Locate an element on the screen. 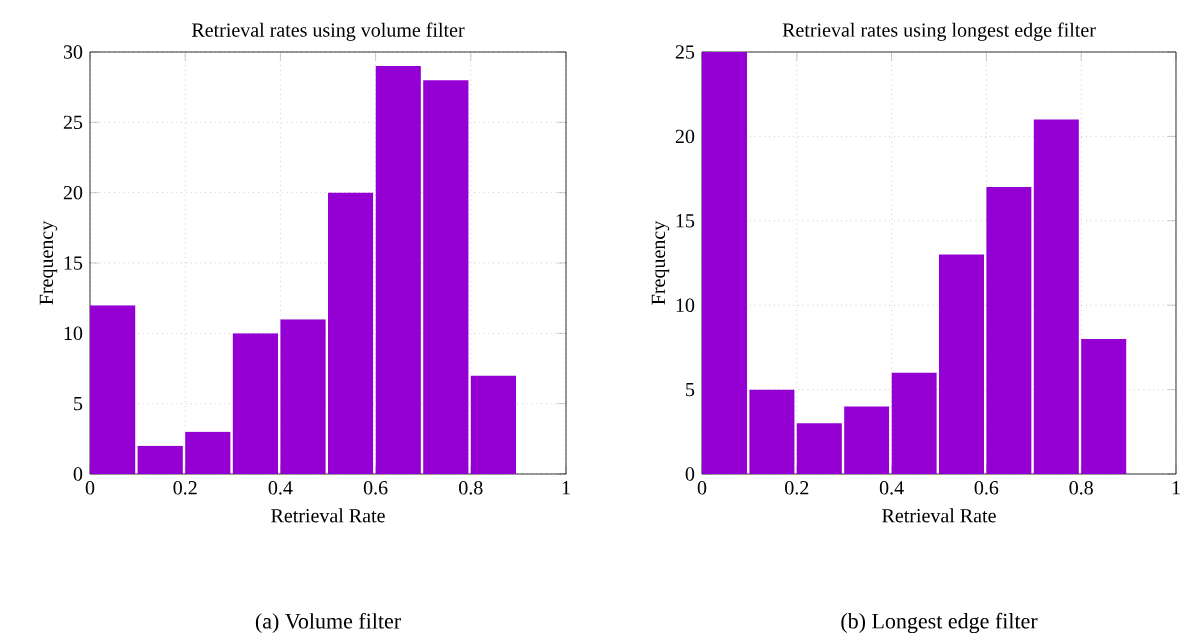 The image size is (1191, 643). text: (a) Volume filter is located at coordinates (328, 623).